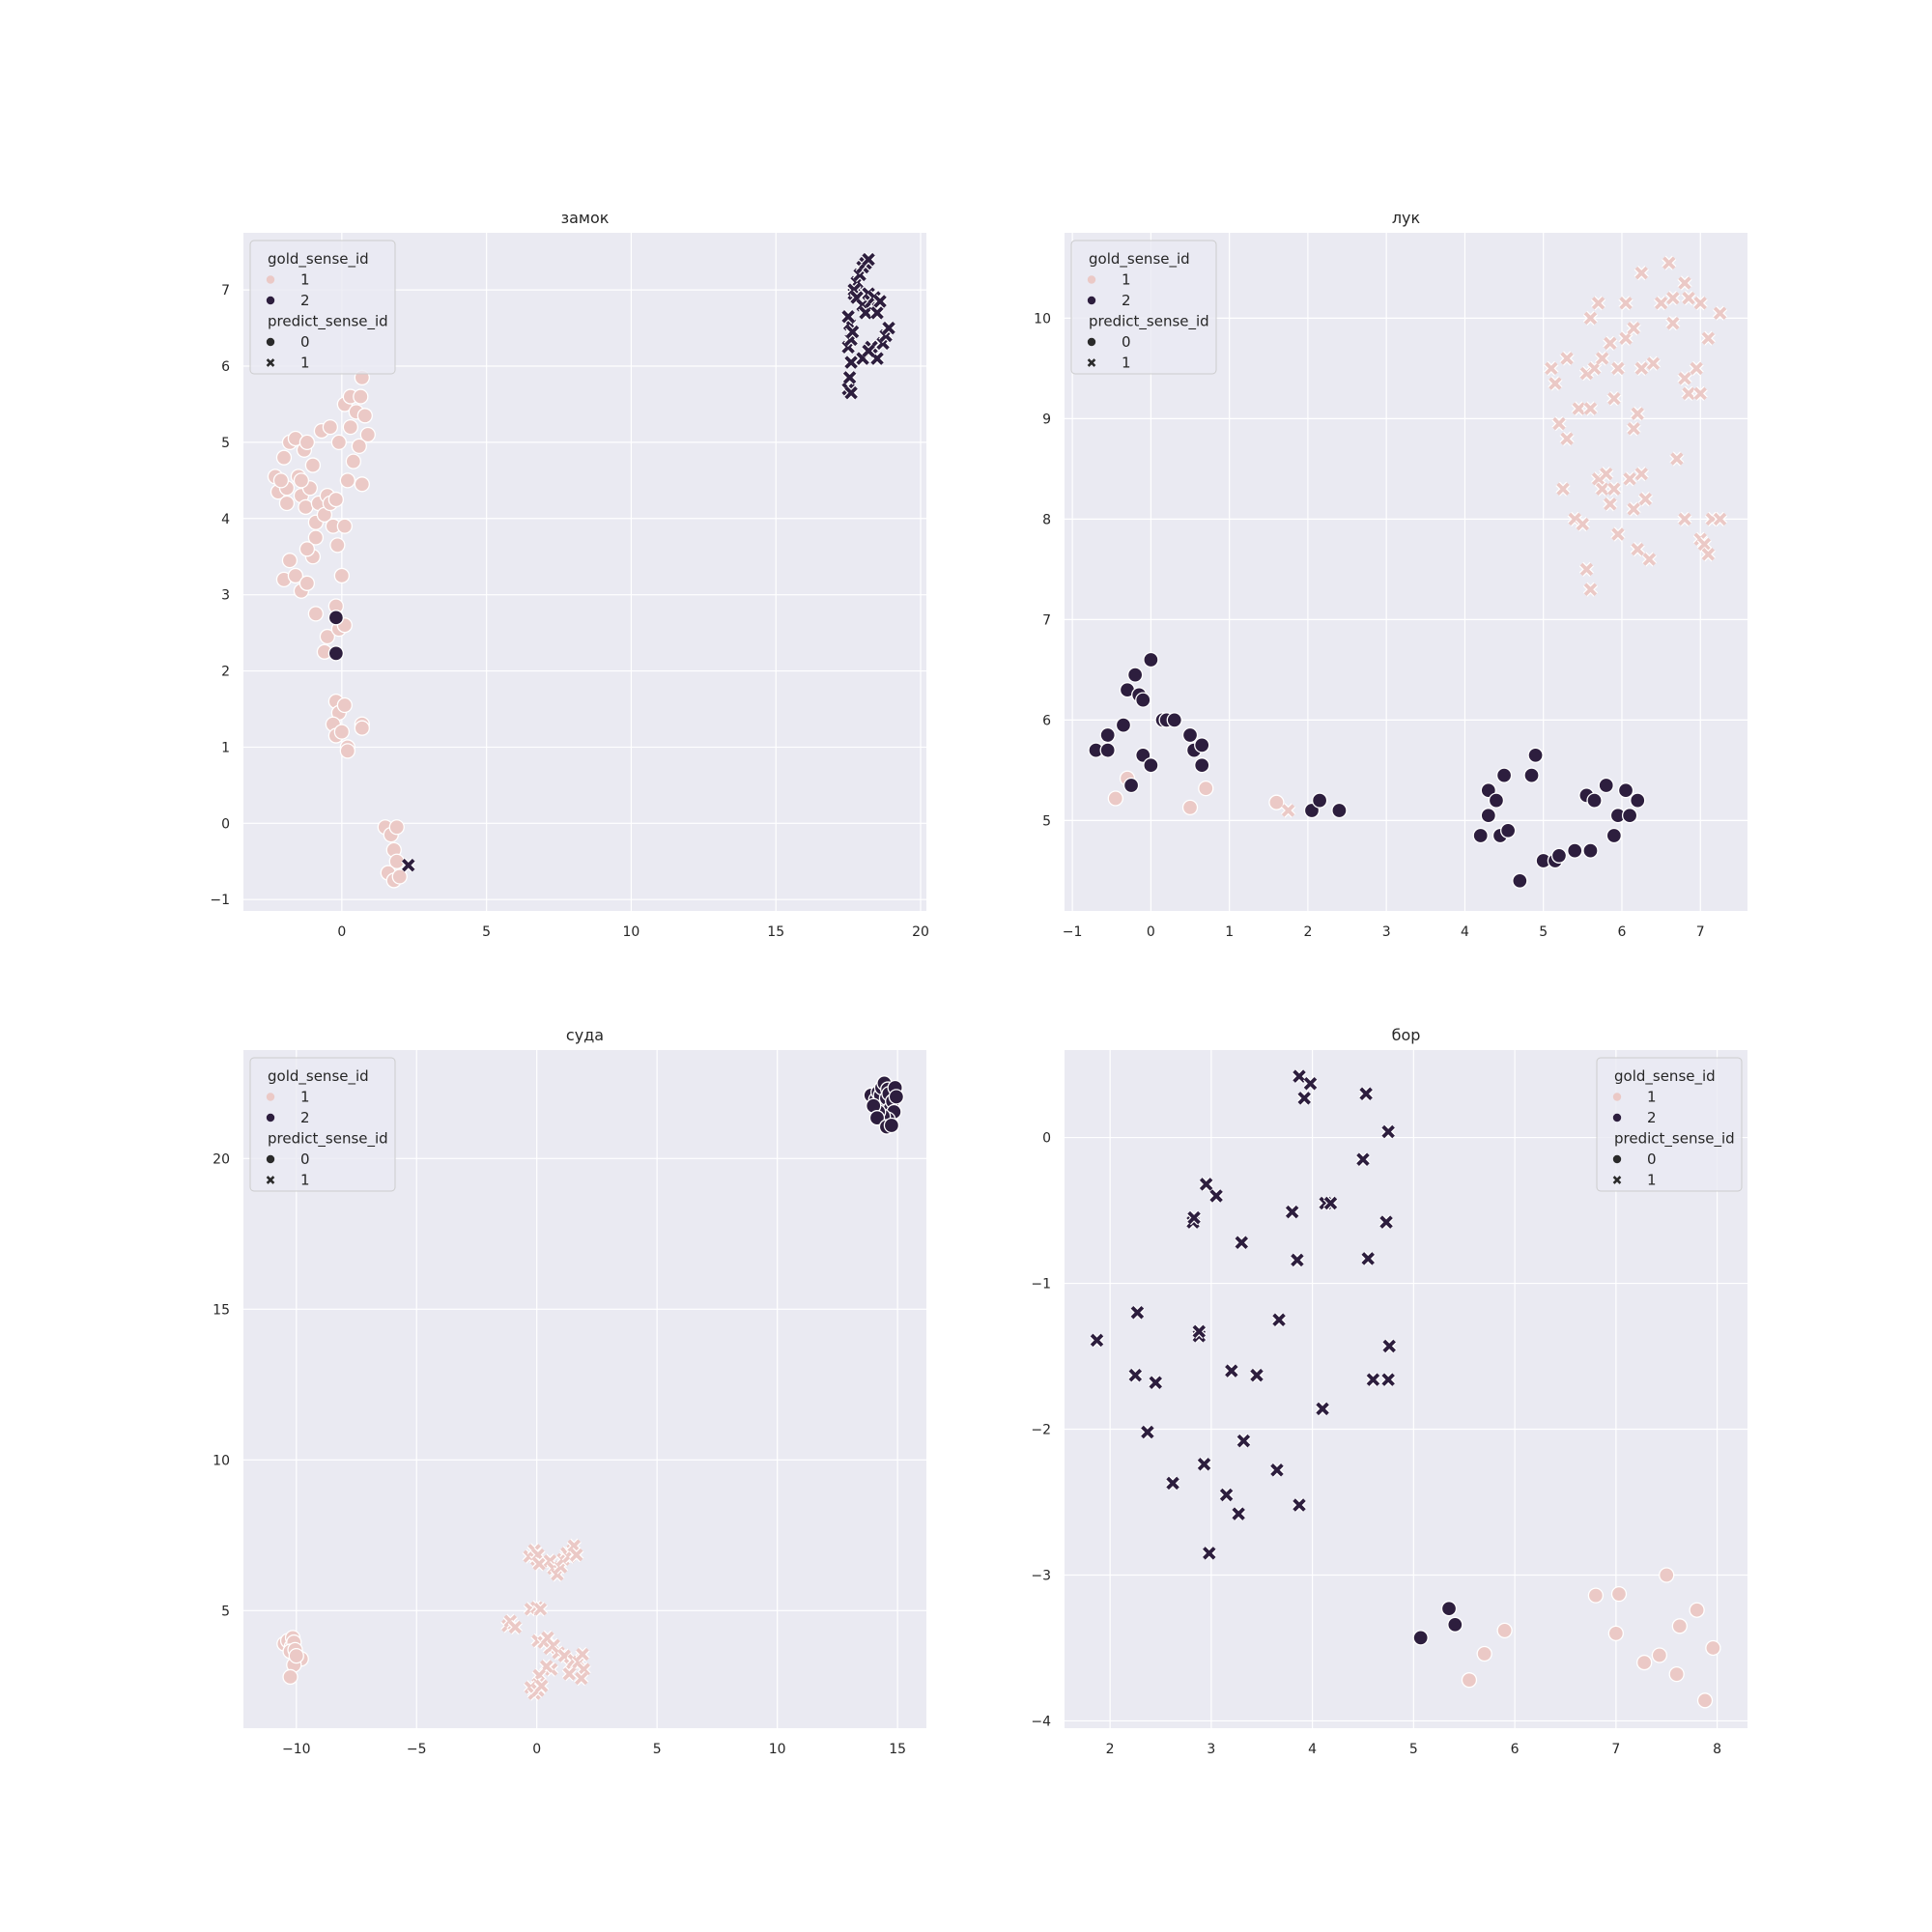 The height and width of the screenshot is (1932, 1932). Describe the element at coordinates (1046, 821) in the screenshot. I see `y-tick-label: 5` at that location.